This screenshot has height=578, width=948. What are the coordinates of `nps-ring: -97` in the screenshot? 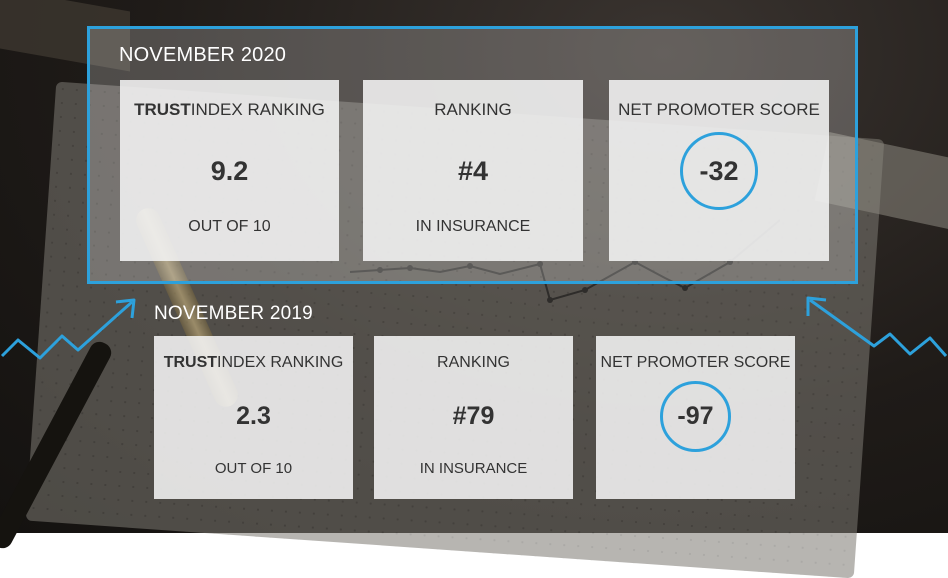 It's located at (695, 416).